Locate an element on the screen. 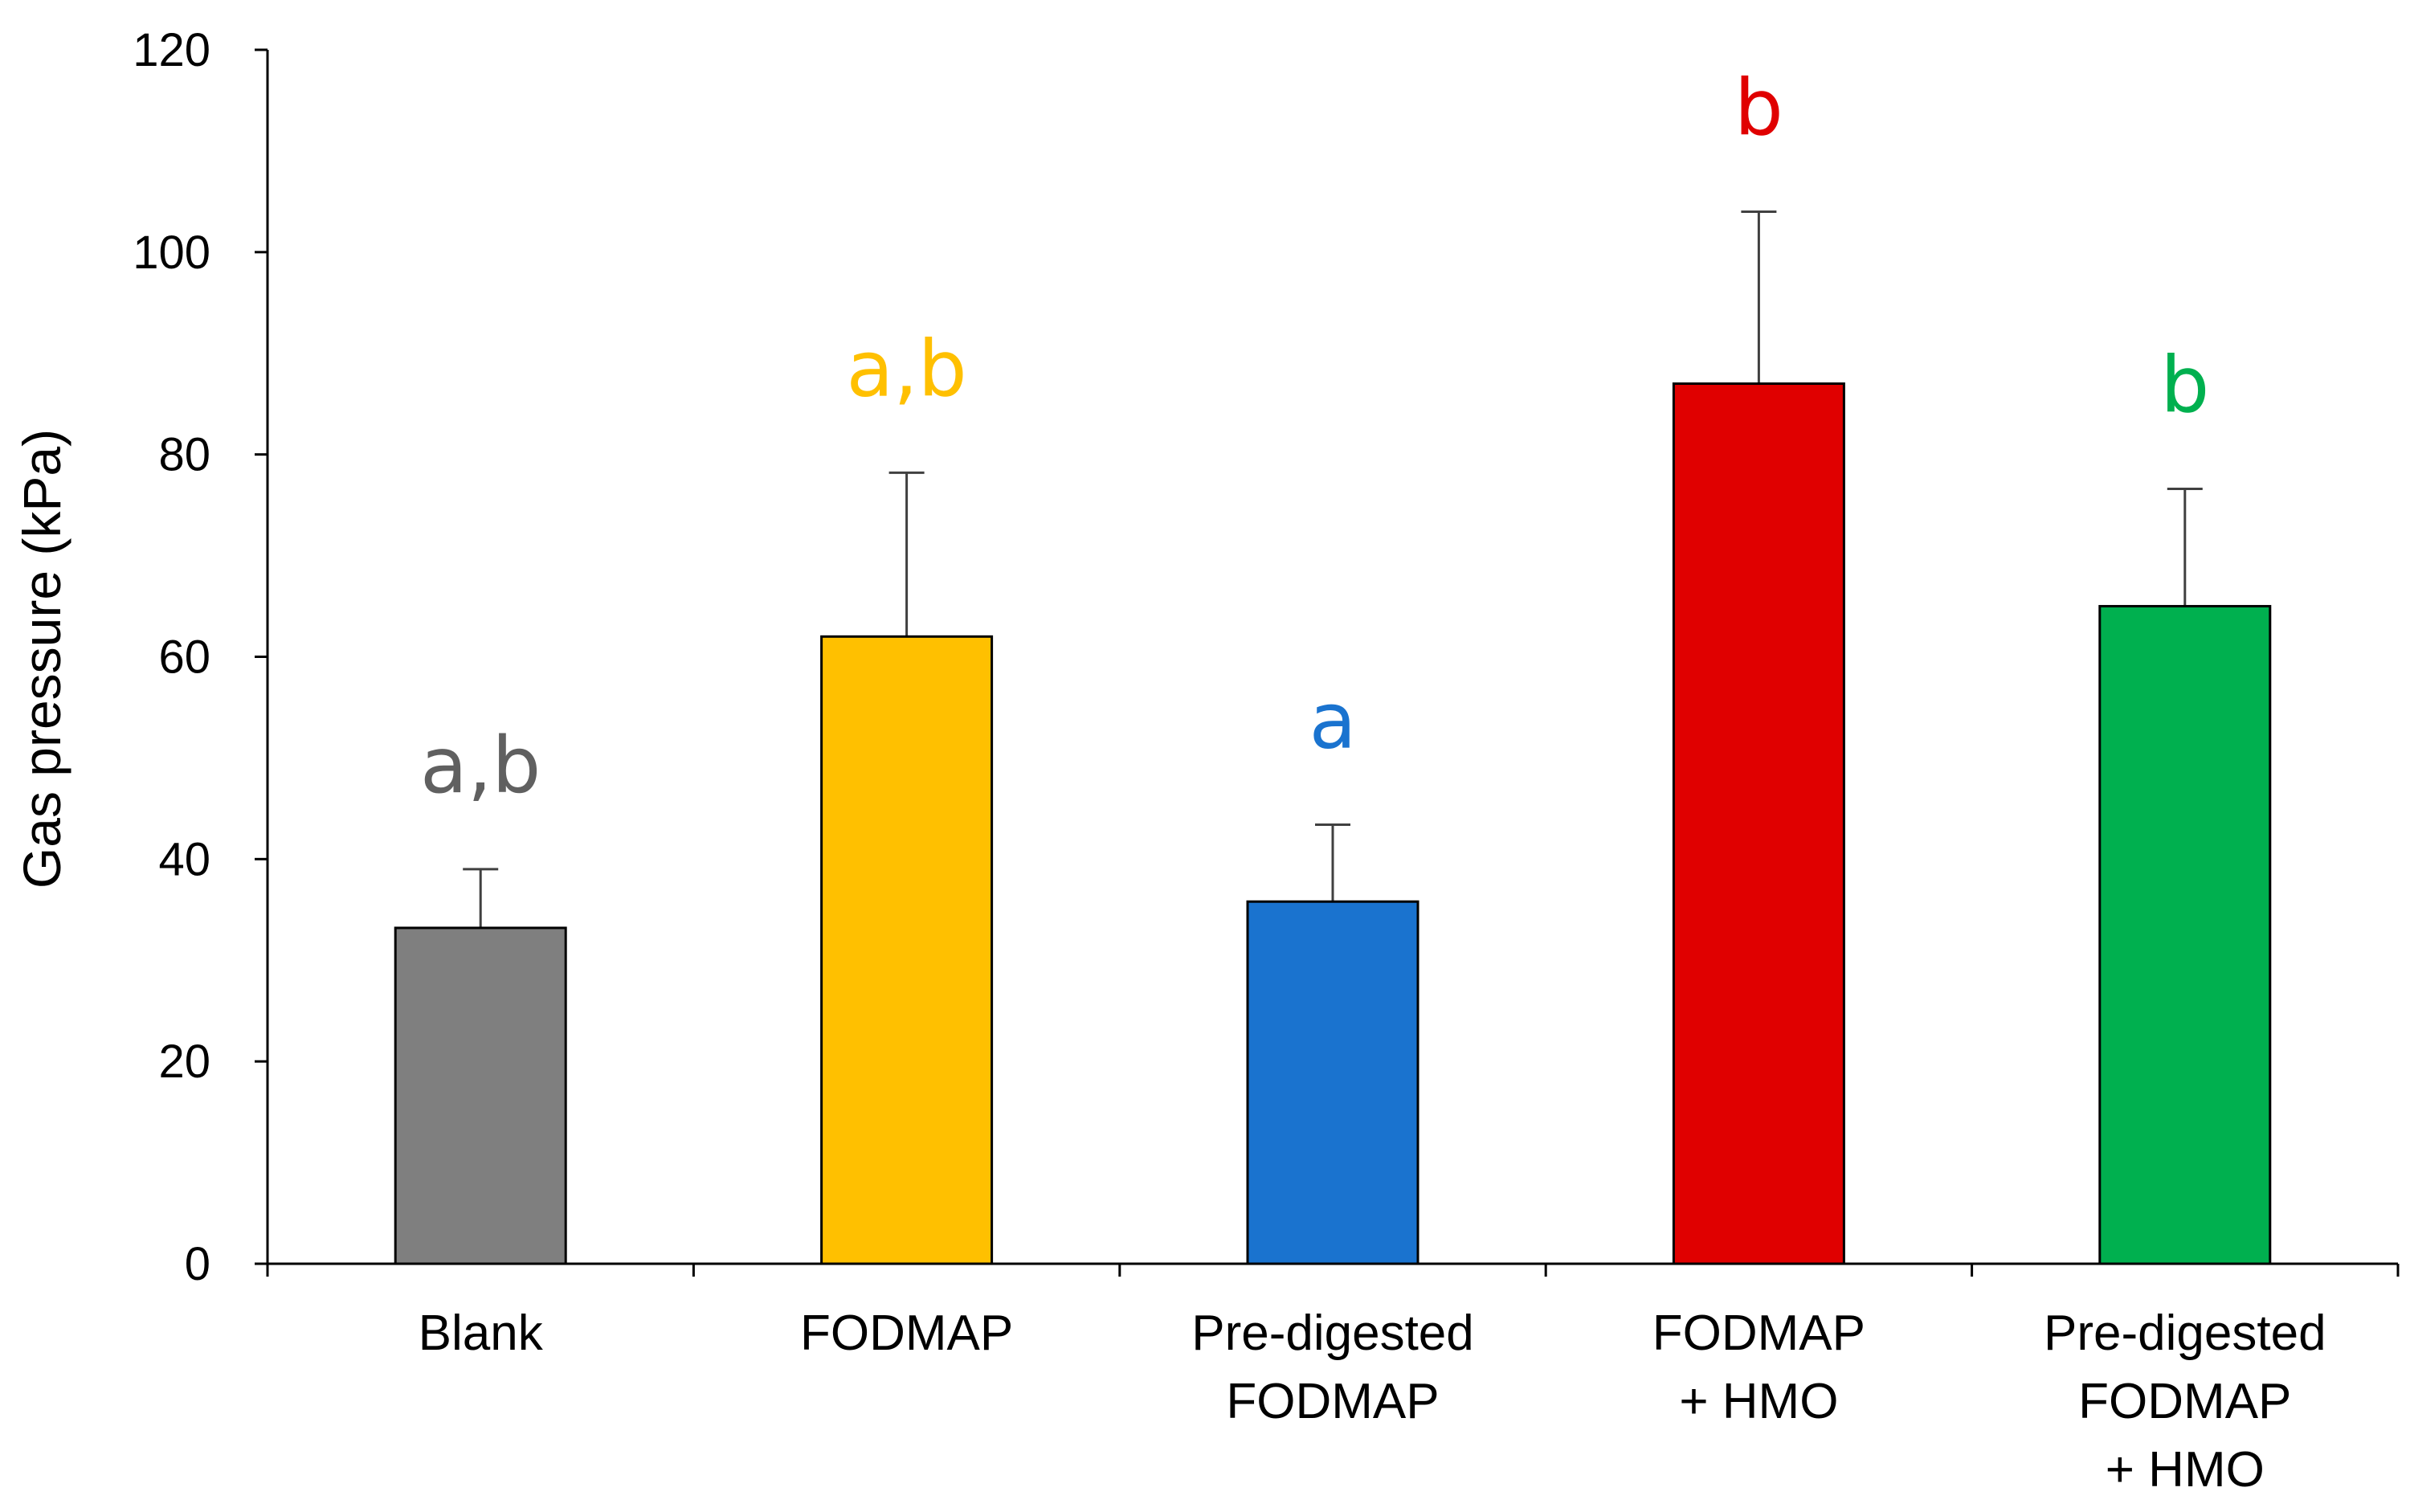 This screenshot has width=2410, height=1512. y-axis-ticks: 0 20 40 60 80 100 120 is located at coordinates (201, 657).